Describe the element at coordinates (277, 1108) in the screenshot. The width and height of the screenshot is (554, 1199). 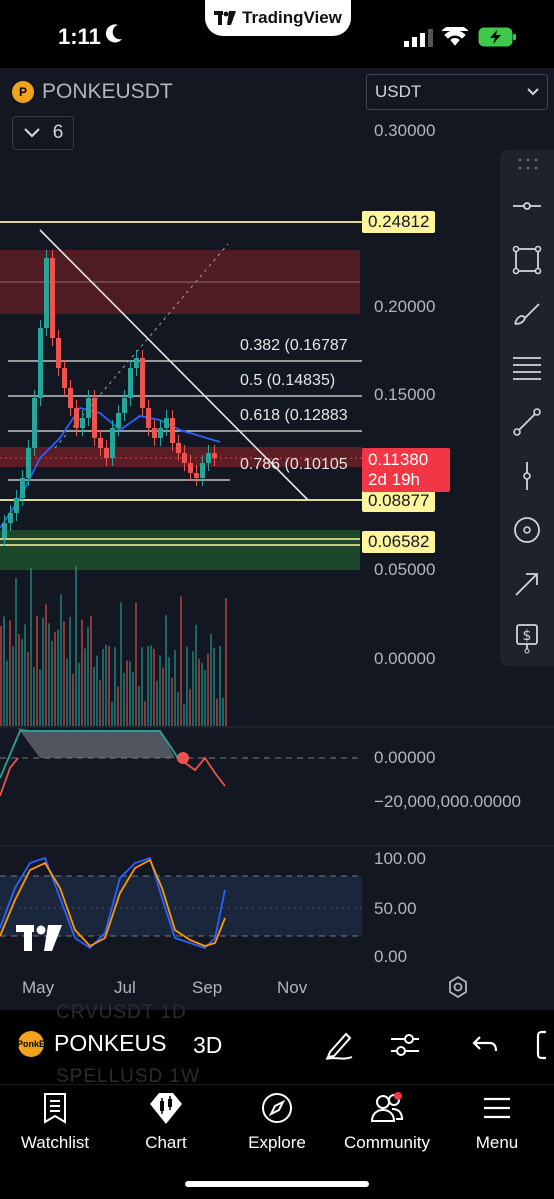
I see `compass-icon` at that location.